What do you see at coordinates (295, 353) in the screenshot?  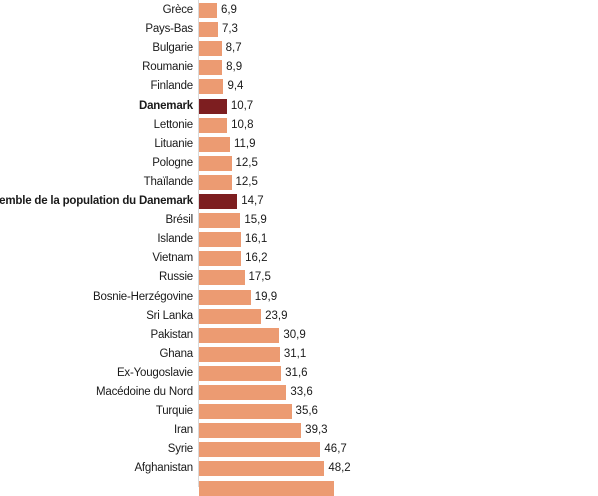 I see `value-label: 31,1` at bounding box center [295, 353].